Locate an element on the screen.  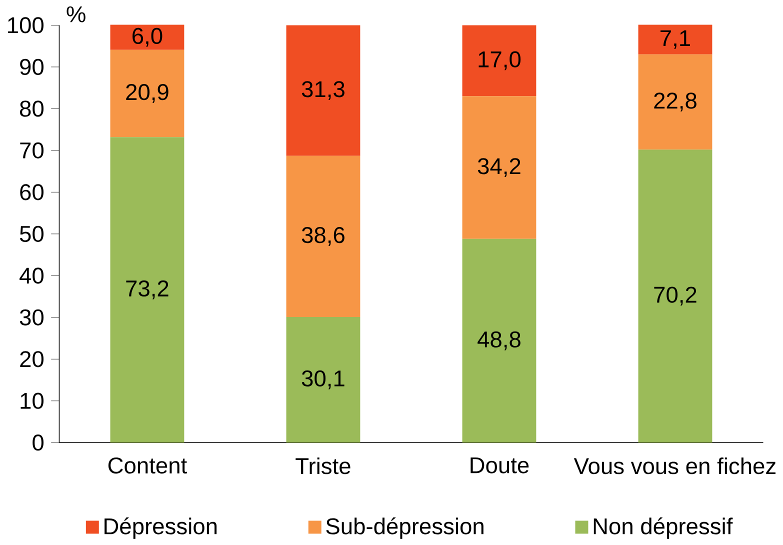
data-label: 70,2 is located at coordinates (675, 296).